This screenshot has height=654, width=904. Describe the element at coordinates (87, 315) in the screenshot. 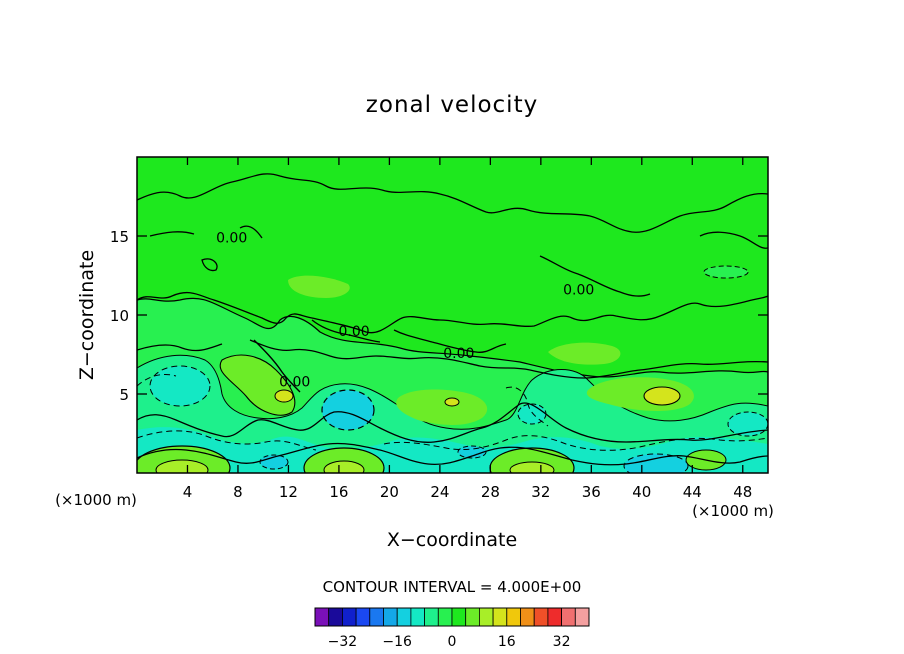

I see `y-axis-label: Z−coordinate` at that location.